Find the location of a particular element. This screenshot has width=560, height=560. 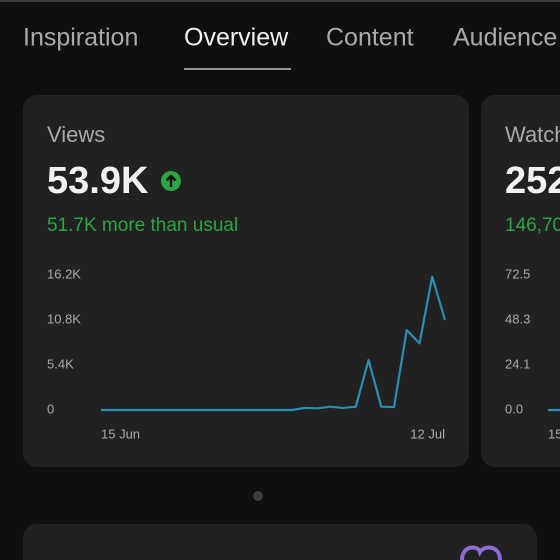

x-tick-label: 15 Jun is located at coordinates (120, 433).